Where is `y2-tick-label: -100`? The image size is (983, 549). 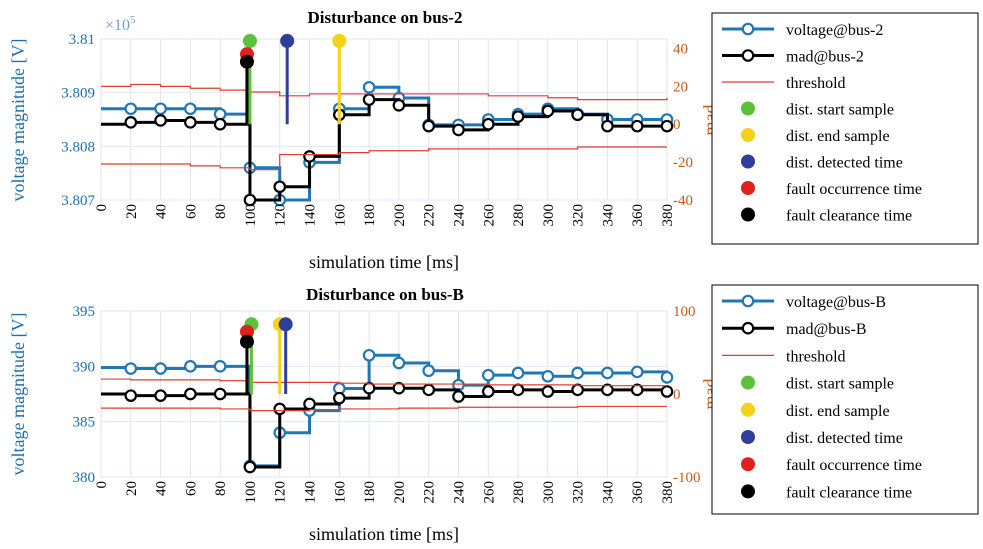
y2-tick-label: -100 is located at coordinates (687, 478).